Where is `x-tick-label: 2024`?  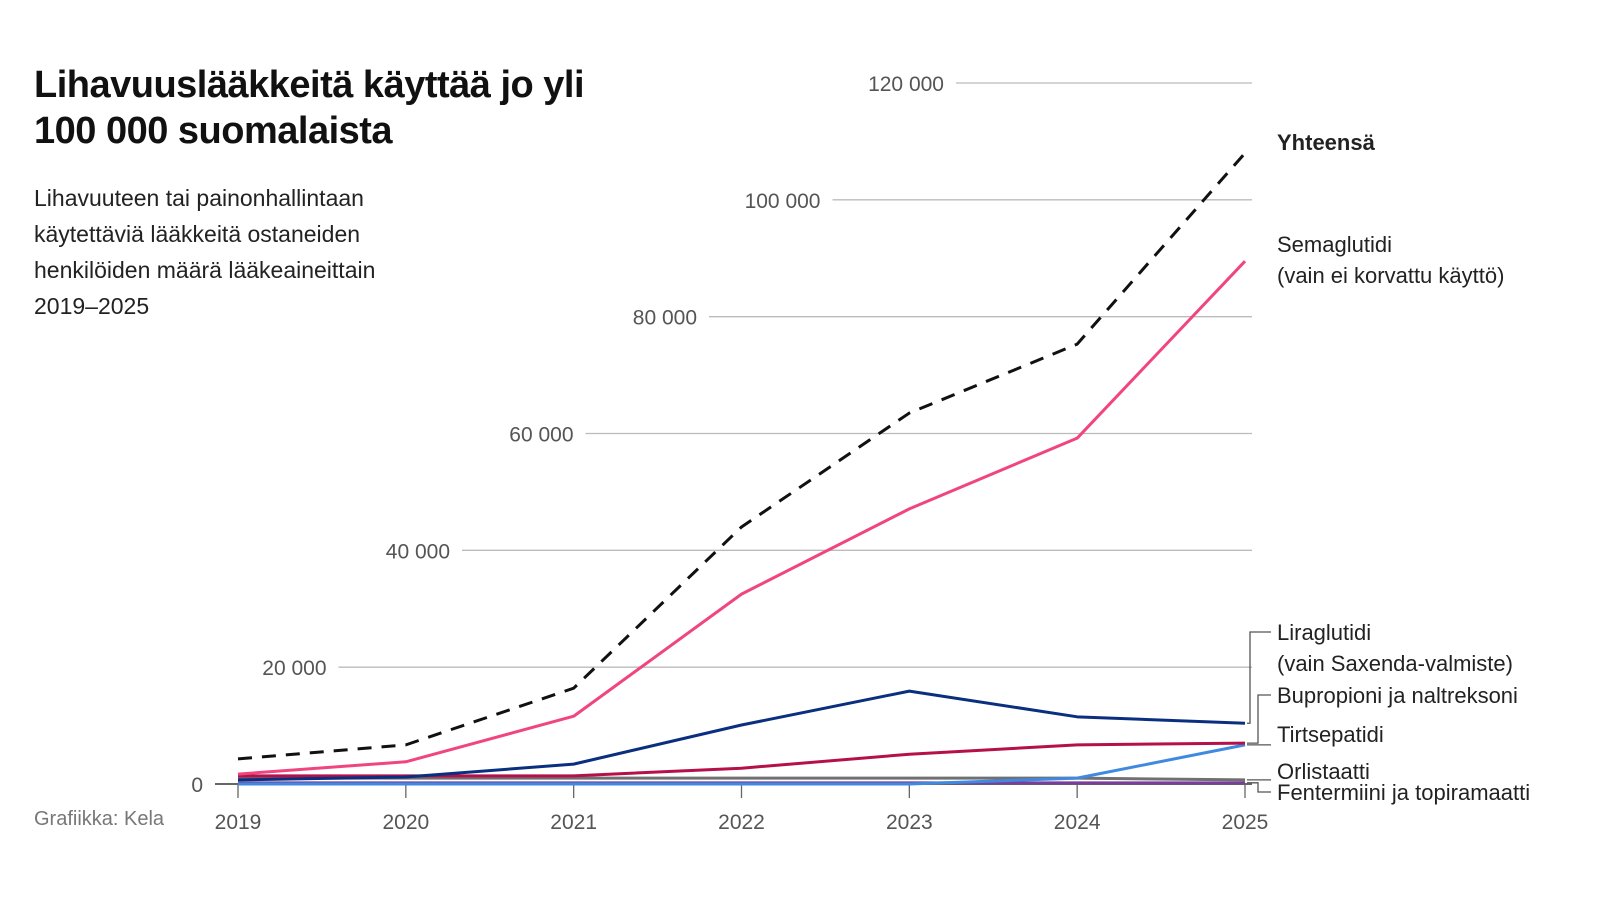
x-tick-label: 2024 is located at coordinates (1077, 822).